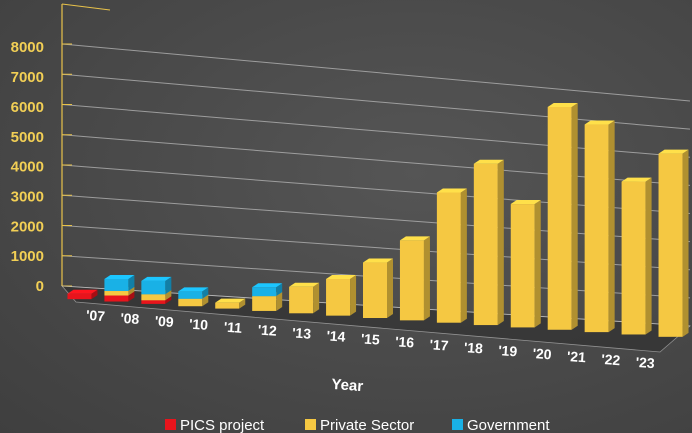 This screenshot has width=692, height=433. Describe the element at coordinates (86, 7) in the screenshot. I see `wall-top-edge` at that location.